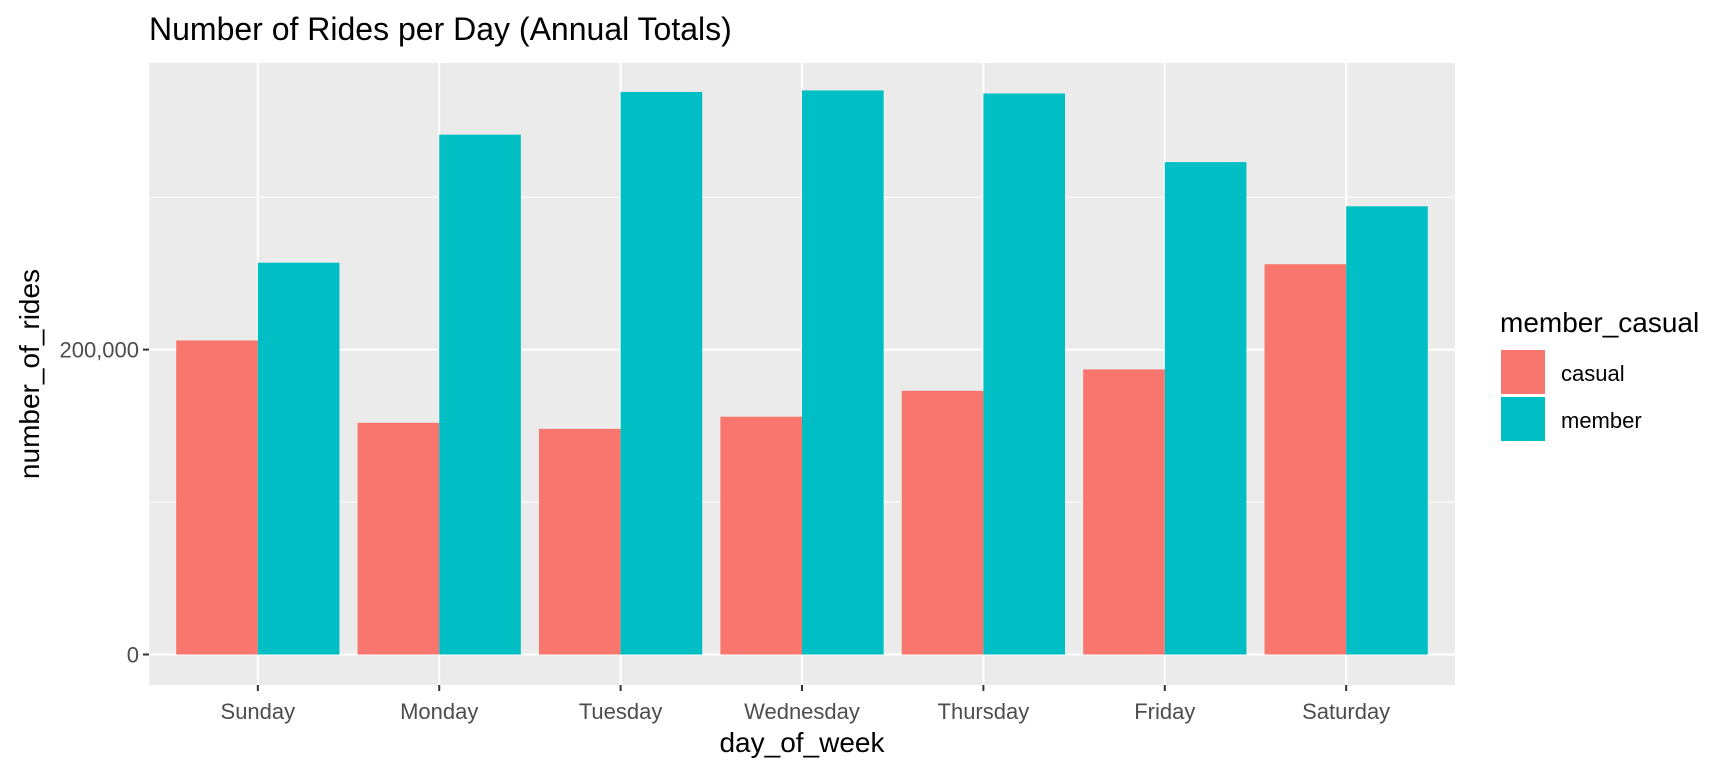 The image size is (1728, 768). What do you see at coordinates (761, 535) in the screenshot?
I see `bar-casual-wednesday` at bounding box center [761, 535].